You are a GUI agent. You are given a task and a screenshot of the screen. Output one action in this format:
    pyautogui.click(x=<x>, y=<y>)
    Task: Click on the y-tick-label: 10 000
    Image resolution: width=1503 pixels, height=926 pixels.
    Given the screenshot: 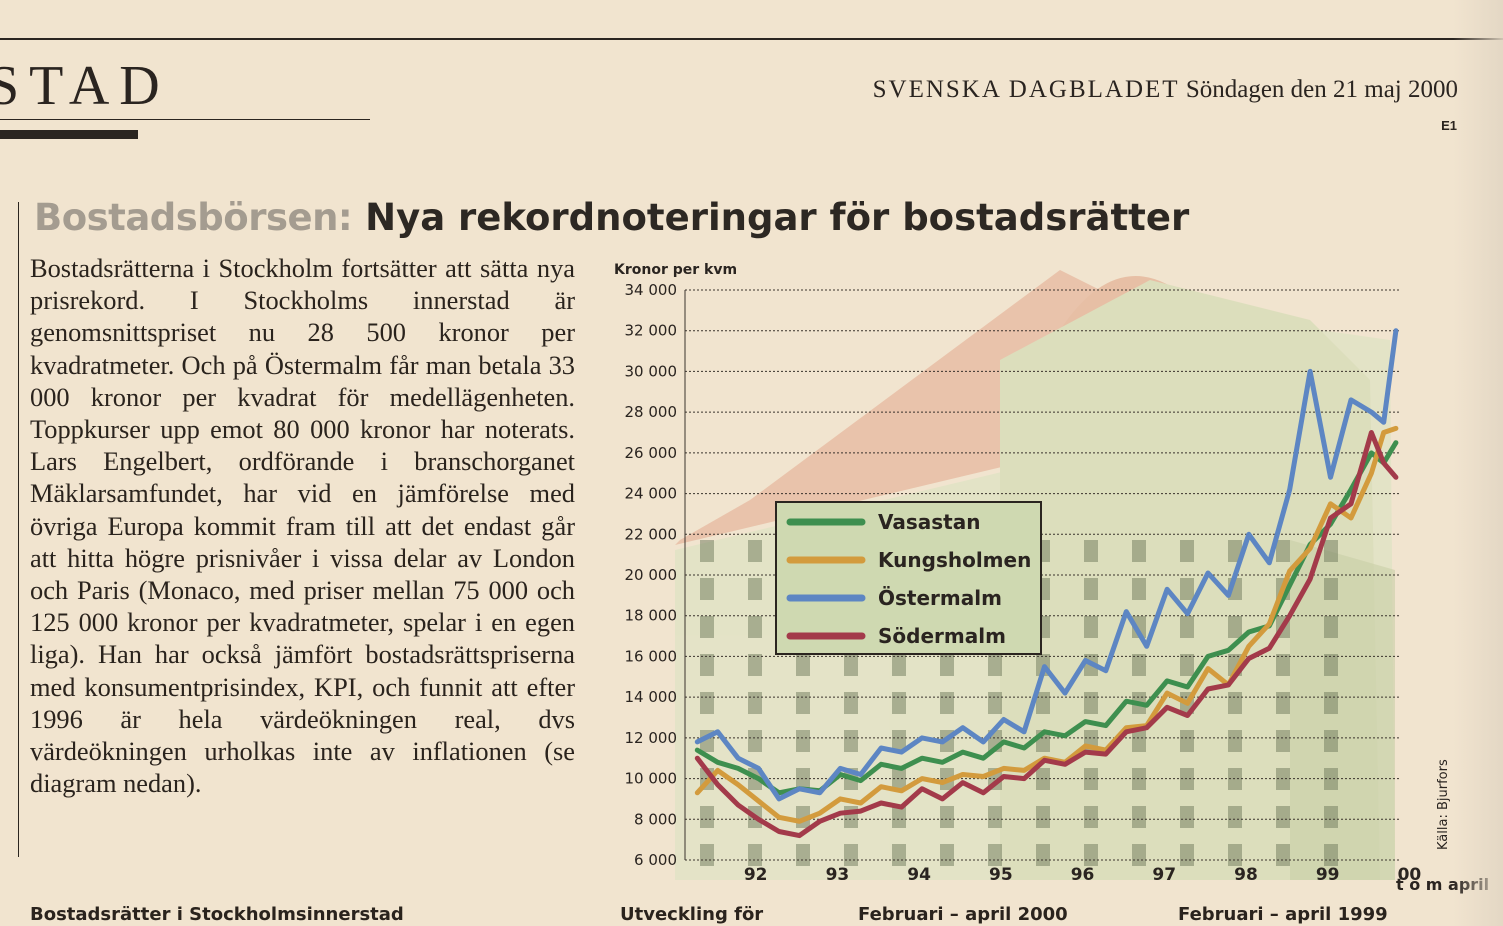 What is the action you would take?
    pyautogui.click(x=651, y=779)
    